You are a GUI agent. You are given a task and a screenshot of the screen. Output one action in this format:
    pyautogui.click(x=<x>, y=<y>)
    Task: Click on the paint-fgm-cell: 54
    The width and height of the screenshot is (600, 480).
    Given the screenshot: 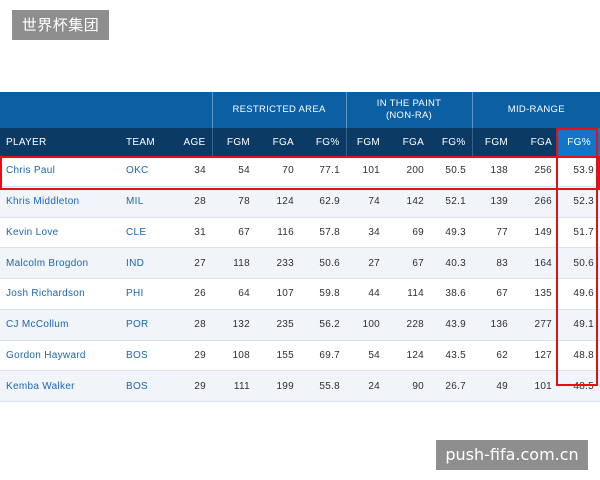 What is the action you would take?
    pyautogui.click(x=366, y=356)
    